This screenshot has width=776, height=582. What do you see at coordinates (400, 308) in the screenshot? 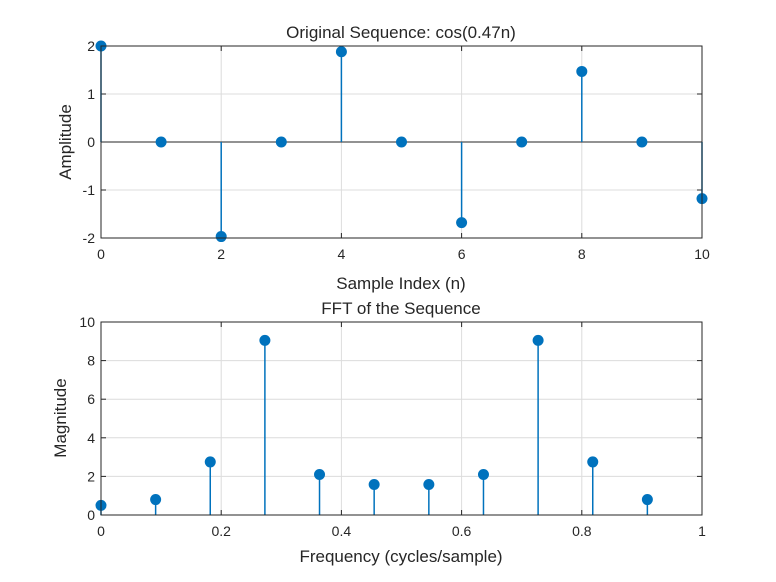
I see `chart-title: FFT of the Sequence` at bounding box center [400, 308].